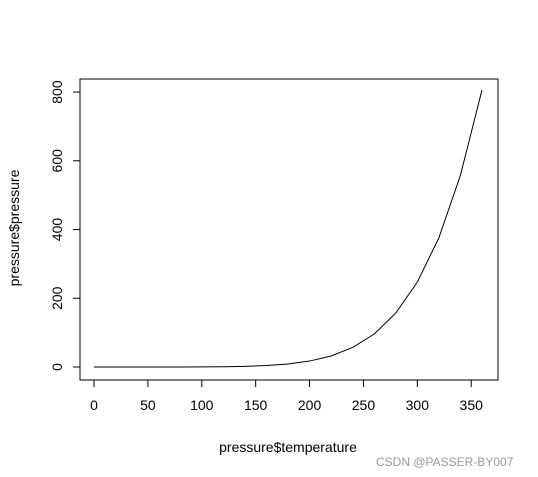 The image size is (538, 477). What do you see at coordinates (256, 405) in the screenshot?
I see `x-tick-label: 150` at bounding box center [256, 405].